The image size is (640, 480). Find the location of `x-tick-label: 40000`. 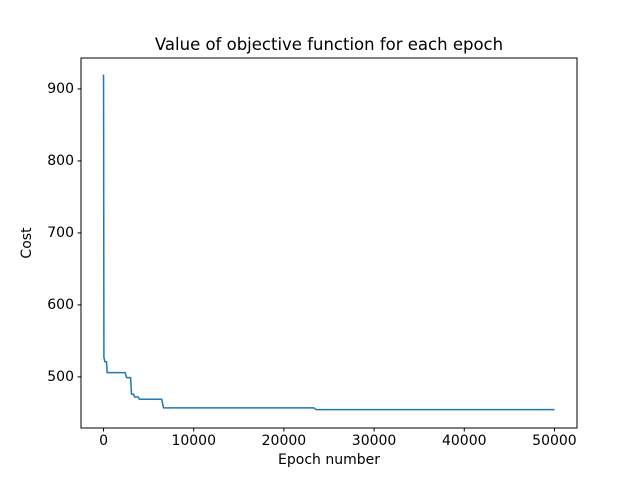

x-tick-label: 40000 is located at coordinates (464, 441).